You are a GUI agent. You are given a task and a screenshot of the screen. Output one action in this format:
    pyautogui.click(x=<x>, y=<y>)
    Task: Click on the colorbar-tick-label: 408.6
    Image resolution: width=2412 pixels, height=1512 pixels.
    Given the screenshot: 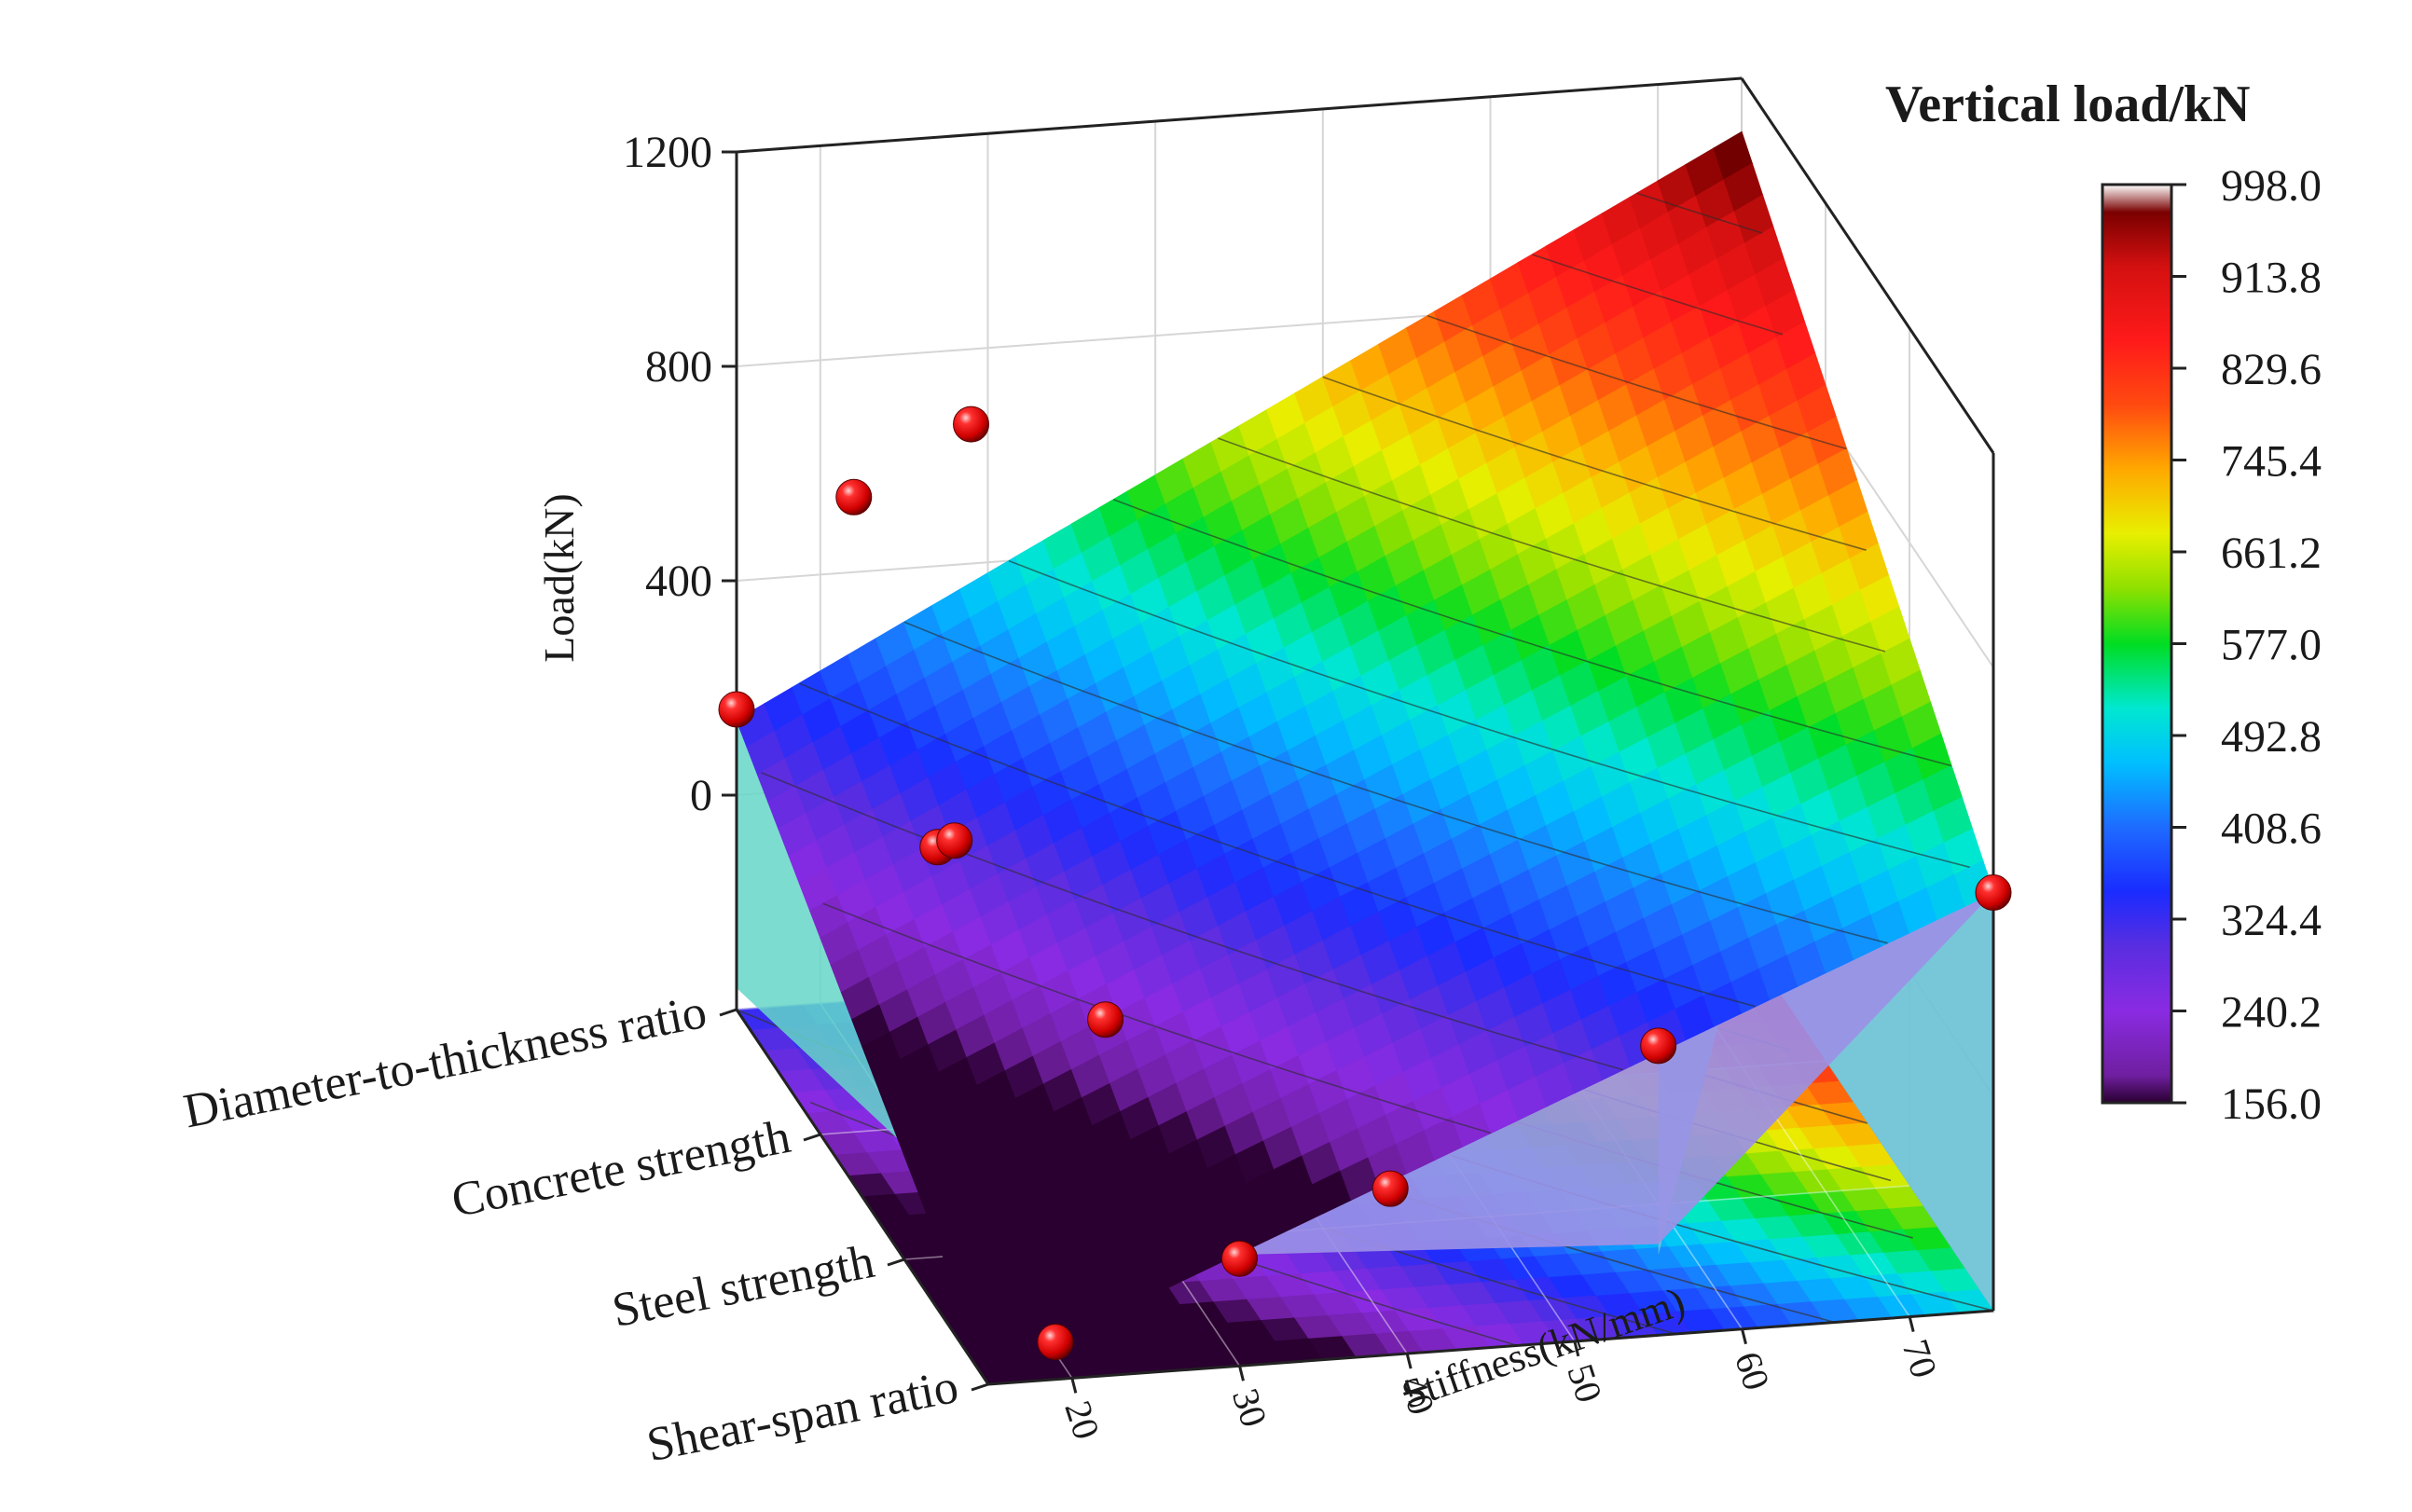 What is the action you would take?
    pyautogui.click(x=2271, y=829)
    